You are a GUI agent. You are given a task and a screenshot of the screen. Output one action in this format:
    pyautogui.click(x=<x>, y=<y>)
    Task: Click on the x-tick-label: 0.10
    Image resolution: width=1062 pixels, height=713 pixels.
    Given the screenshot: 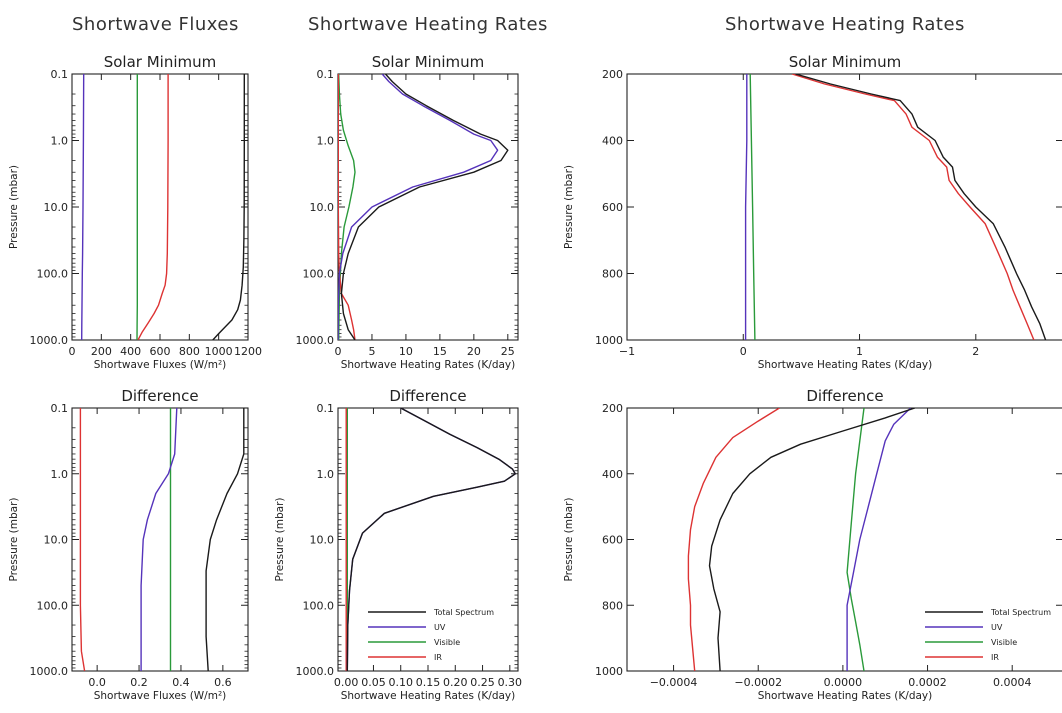 What is the action you would take?
    pyautogui.click(x=400, y=682)
    